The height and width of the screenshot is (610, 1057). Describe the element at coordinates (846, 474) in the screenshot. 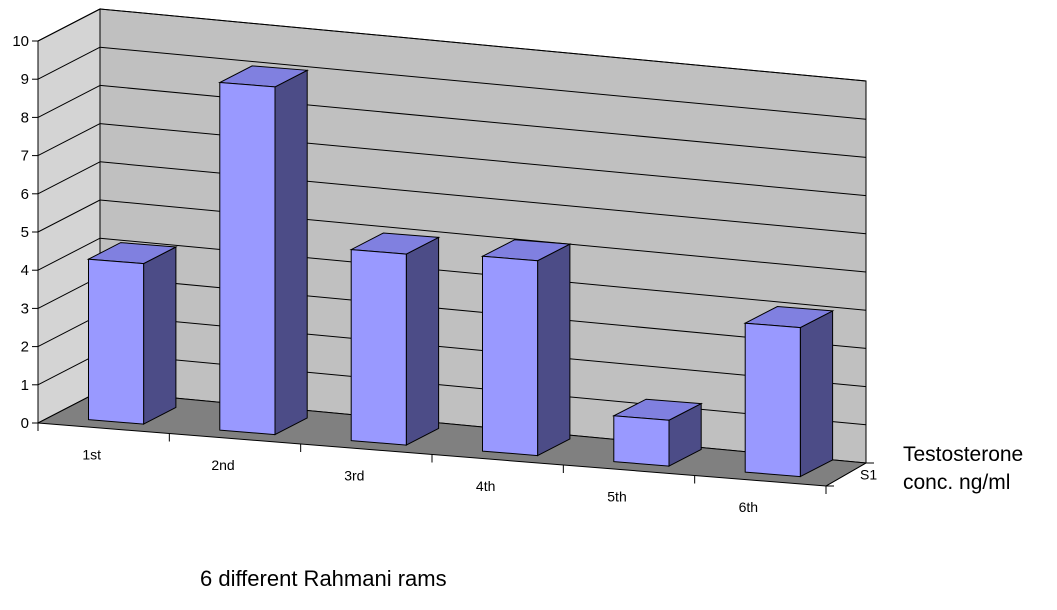

I see `z-axis-line` at that location.